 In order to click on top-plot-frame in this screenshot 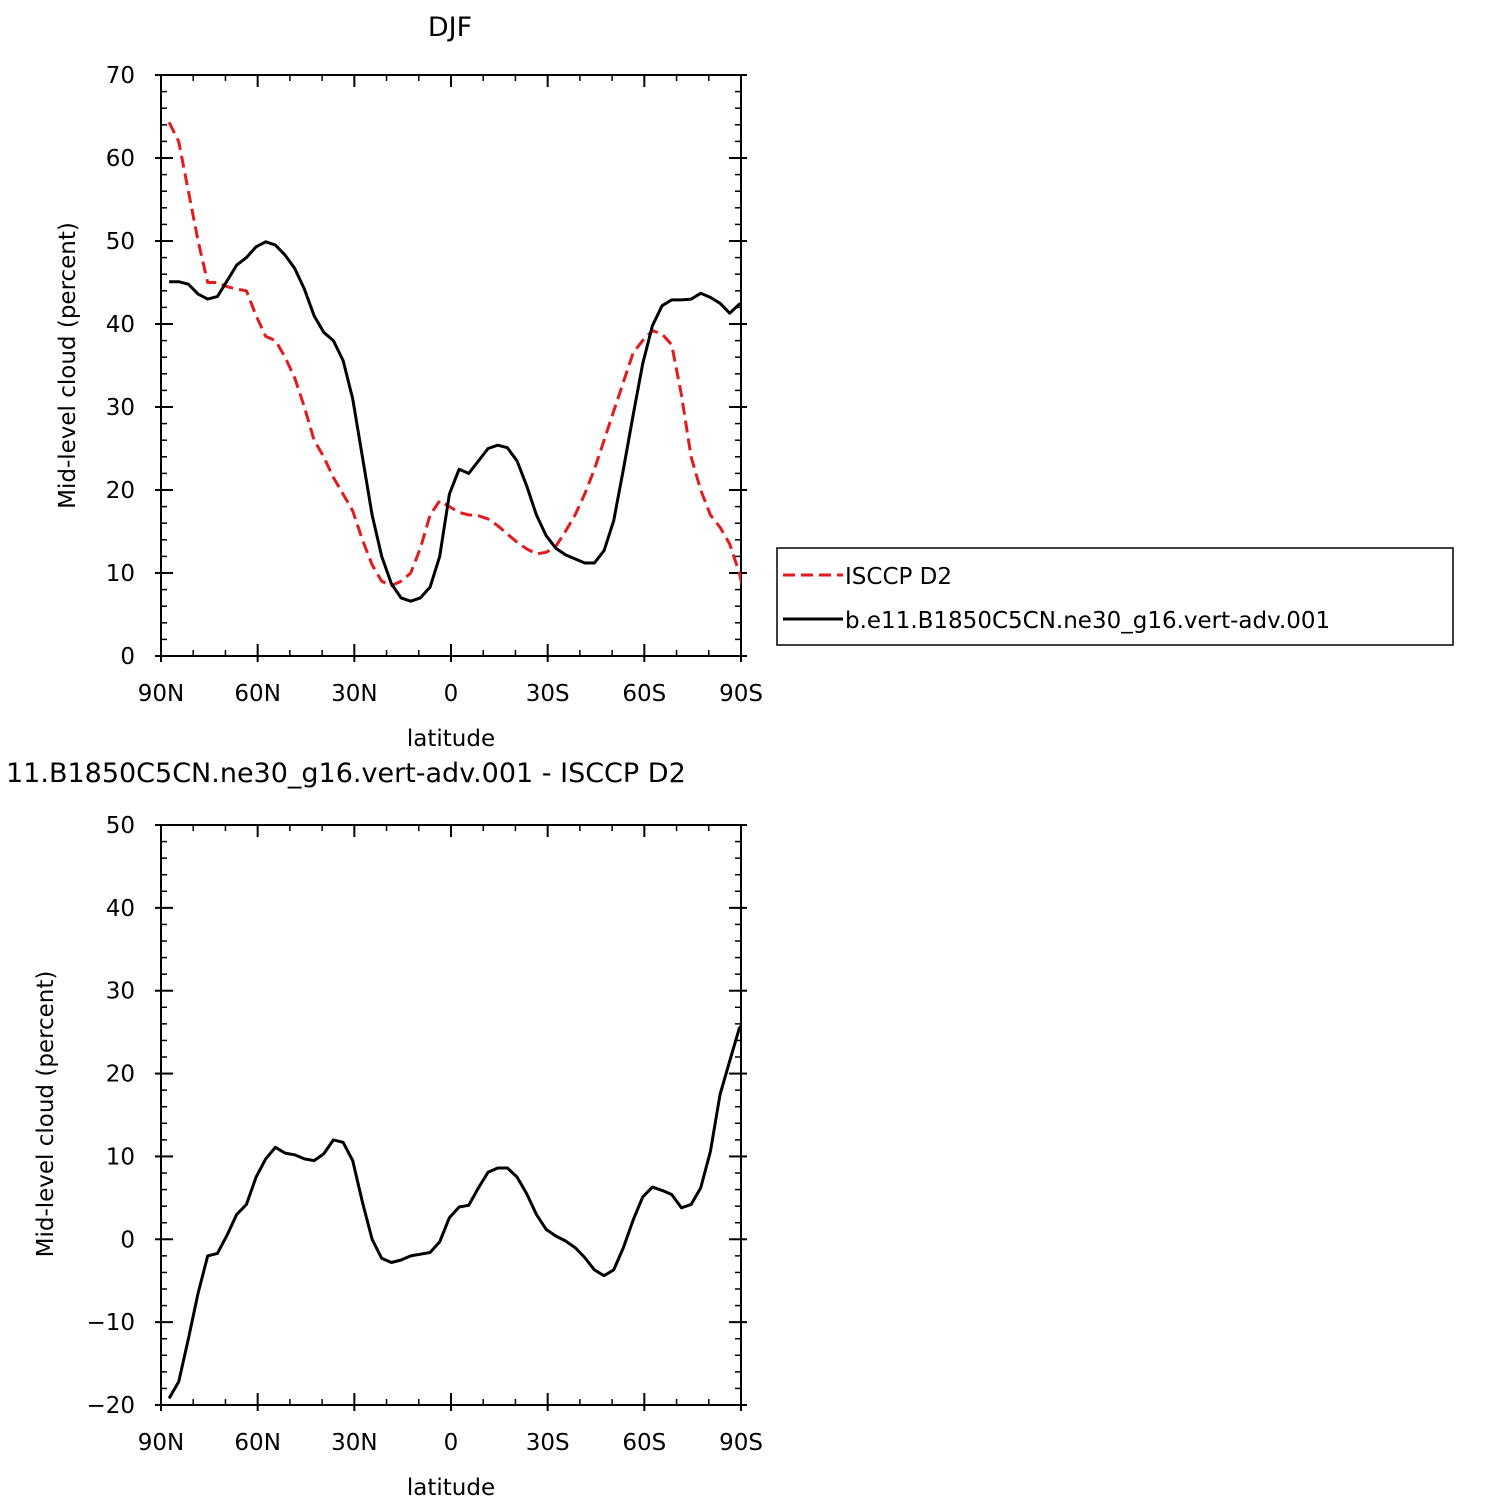, I will do `click(451, 365)`.